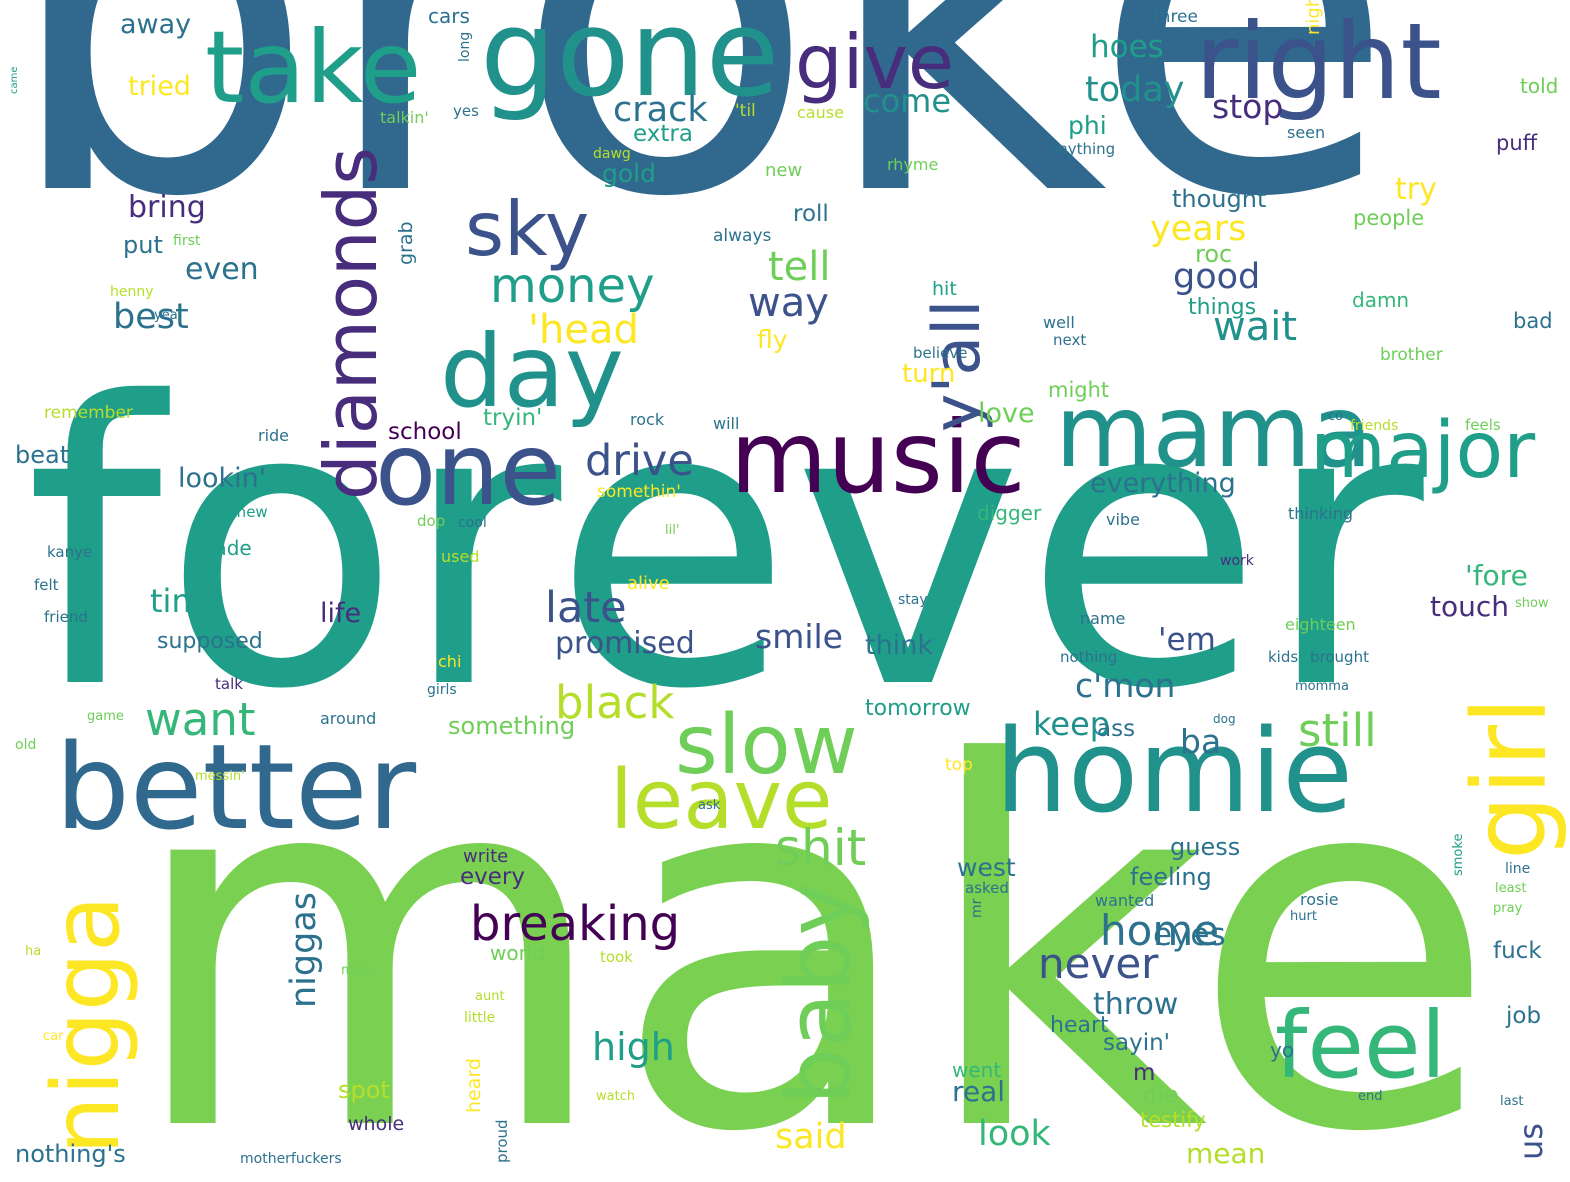 This screenshot has width=1570, height=1182. I want to click on cloud-word: years, so click(1198, 229).